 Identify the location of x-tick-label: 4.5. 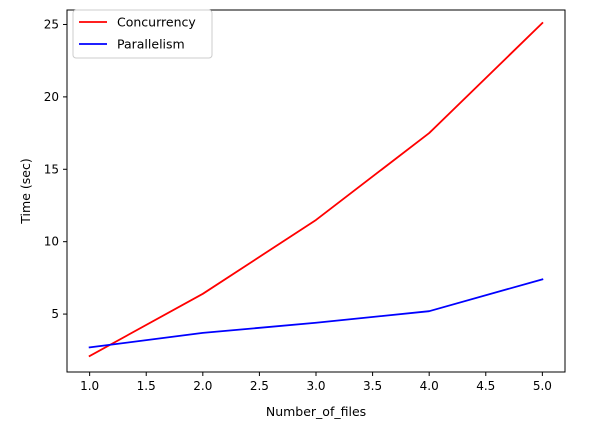
(485, 386).